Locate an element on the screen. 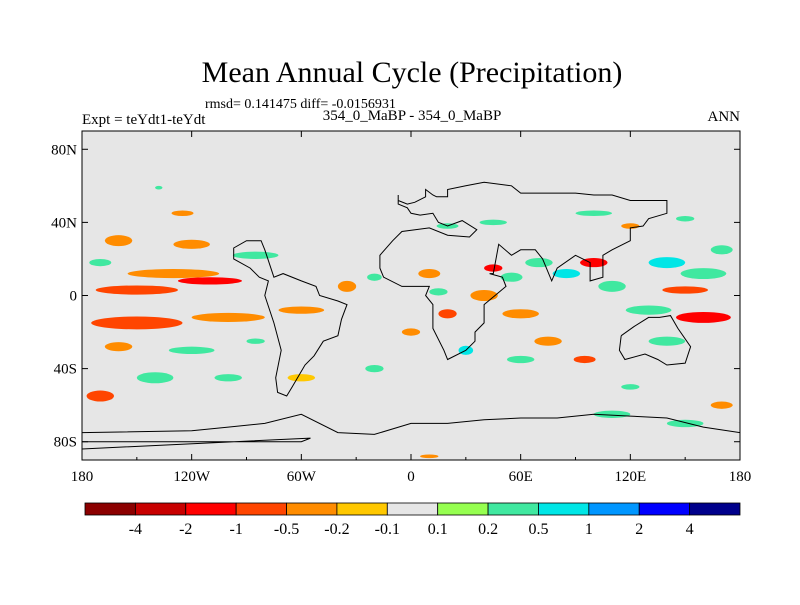  stats-label: rmsd= 0.141475 diff= -0.0156931 is located at coordinates (300, 104).